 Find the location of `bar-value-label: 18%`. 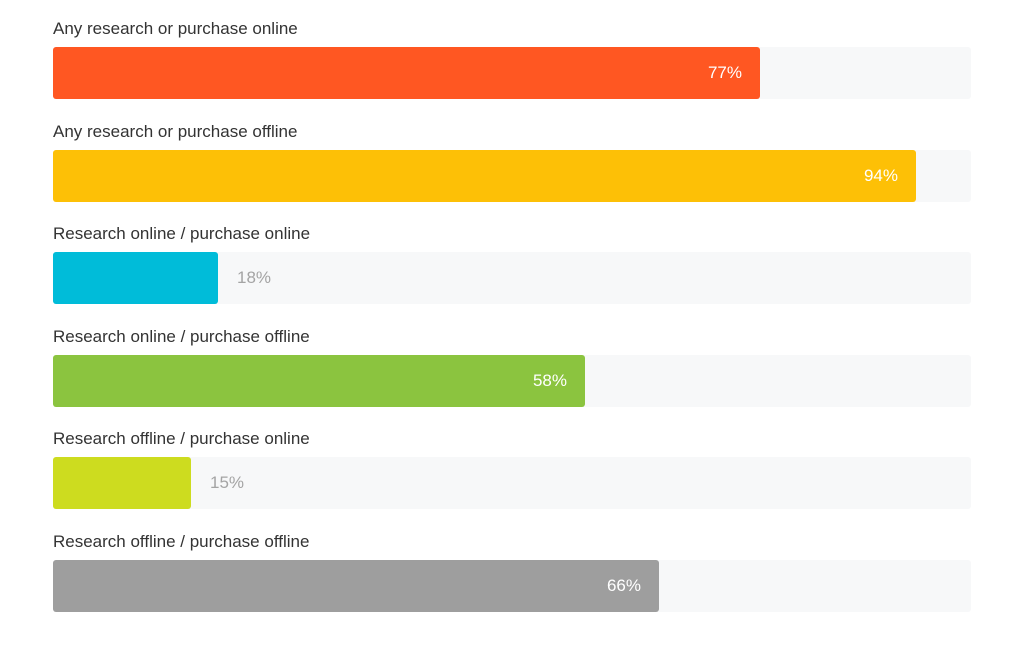

bar-value-label: 18% is located at coordinates (254, 277).